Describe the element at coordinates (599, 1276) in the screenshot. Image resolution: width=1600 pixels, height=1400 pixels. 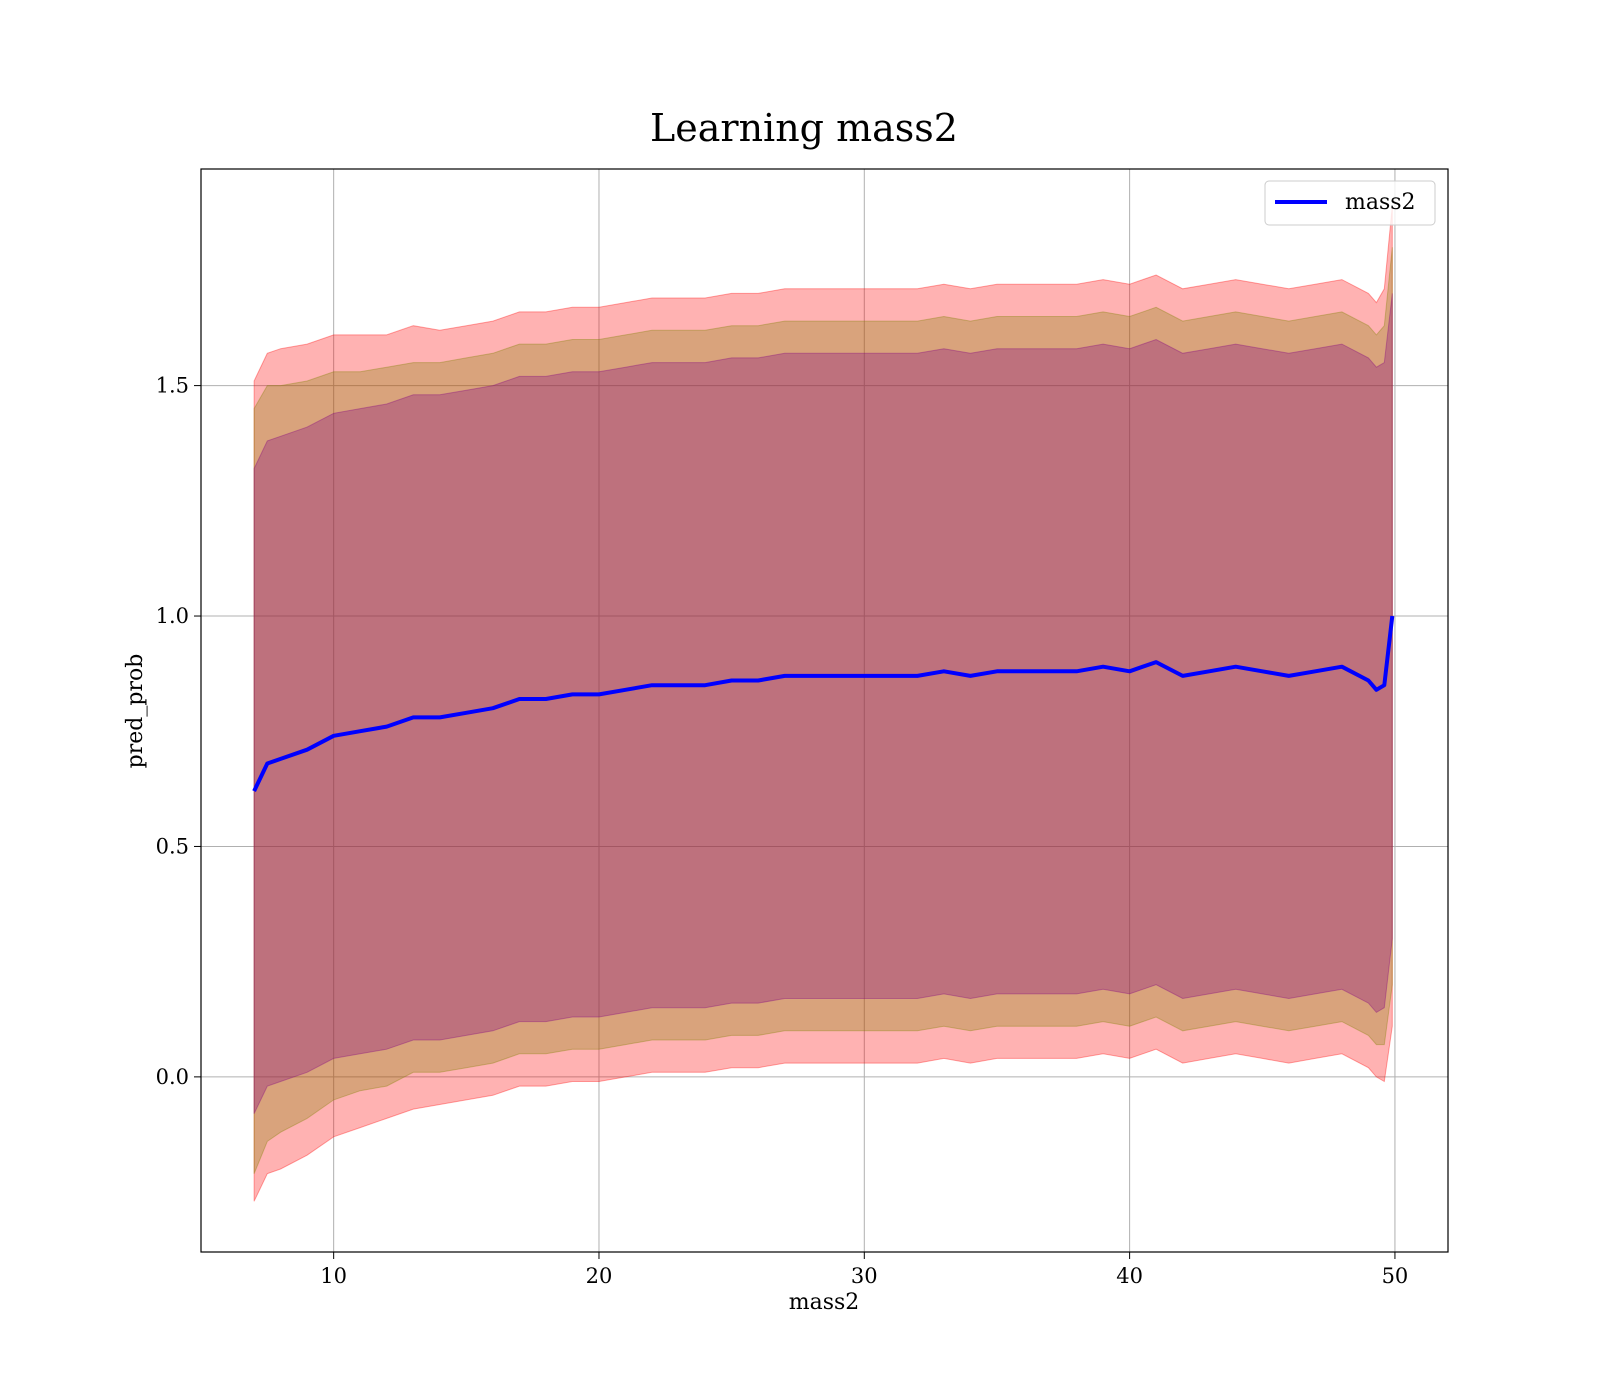
I see `x-tick-label: 20` at that location.